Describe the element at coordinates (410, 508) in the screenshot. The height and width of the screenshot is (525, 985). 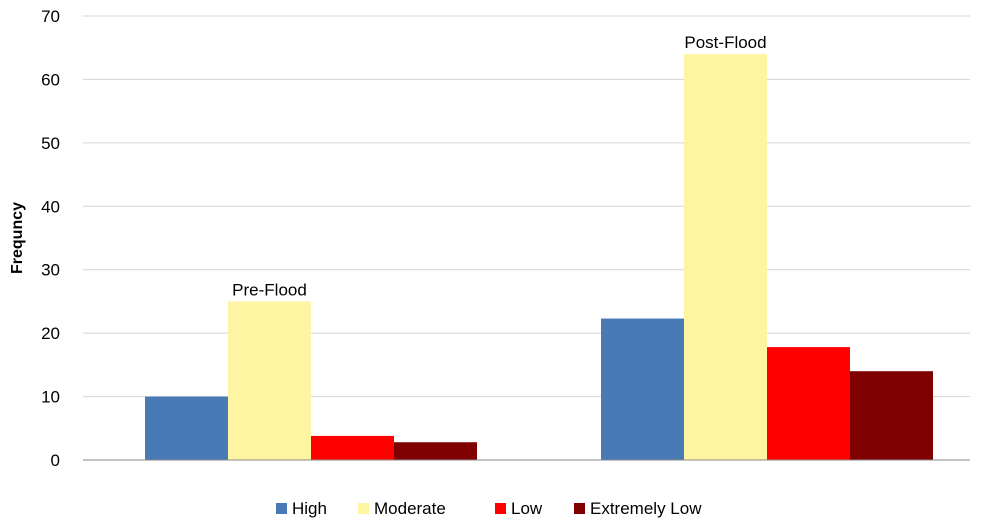
I see `legend-label: Moderate` at that location.